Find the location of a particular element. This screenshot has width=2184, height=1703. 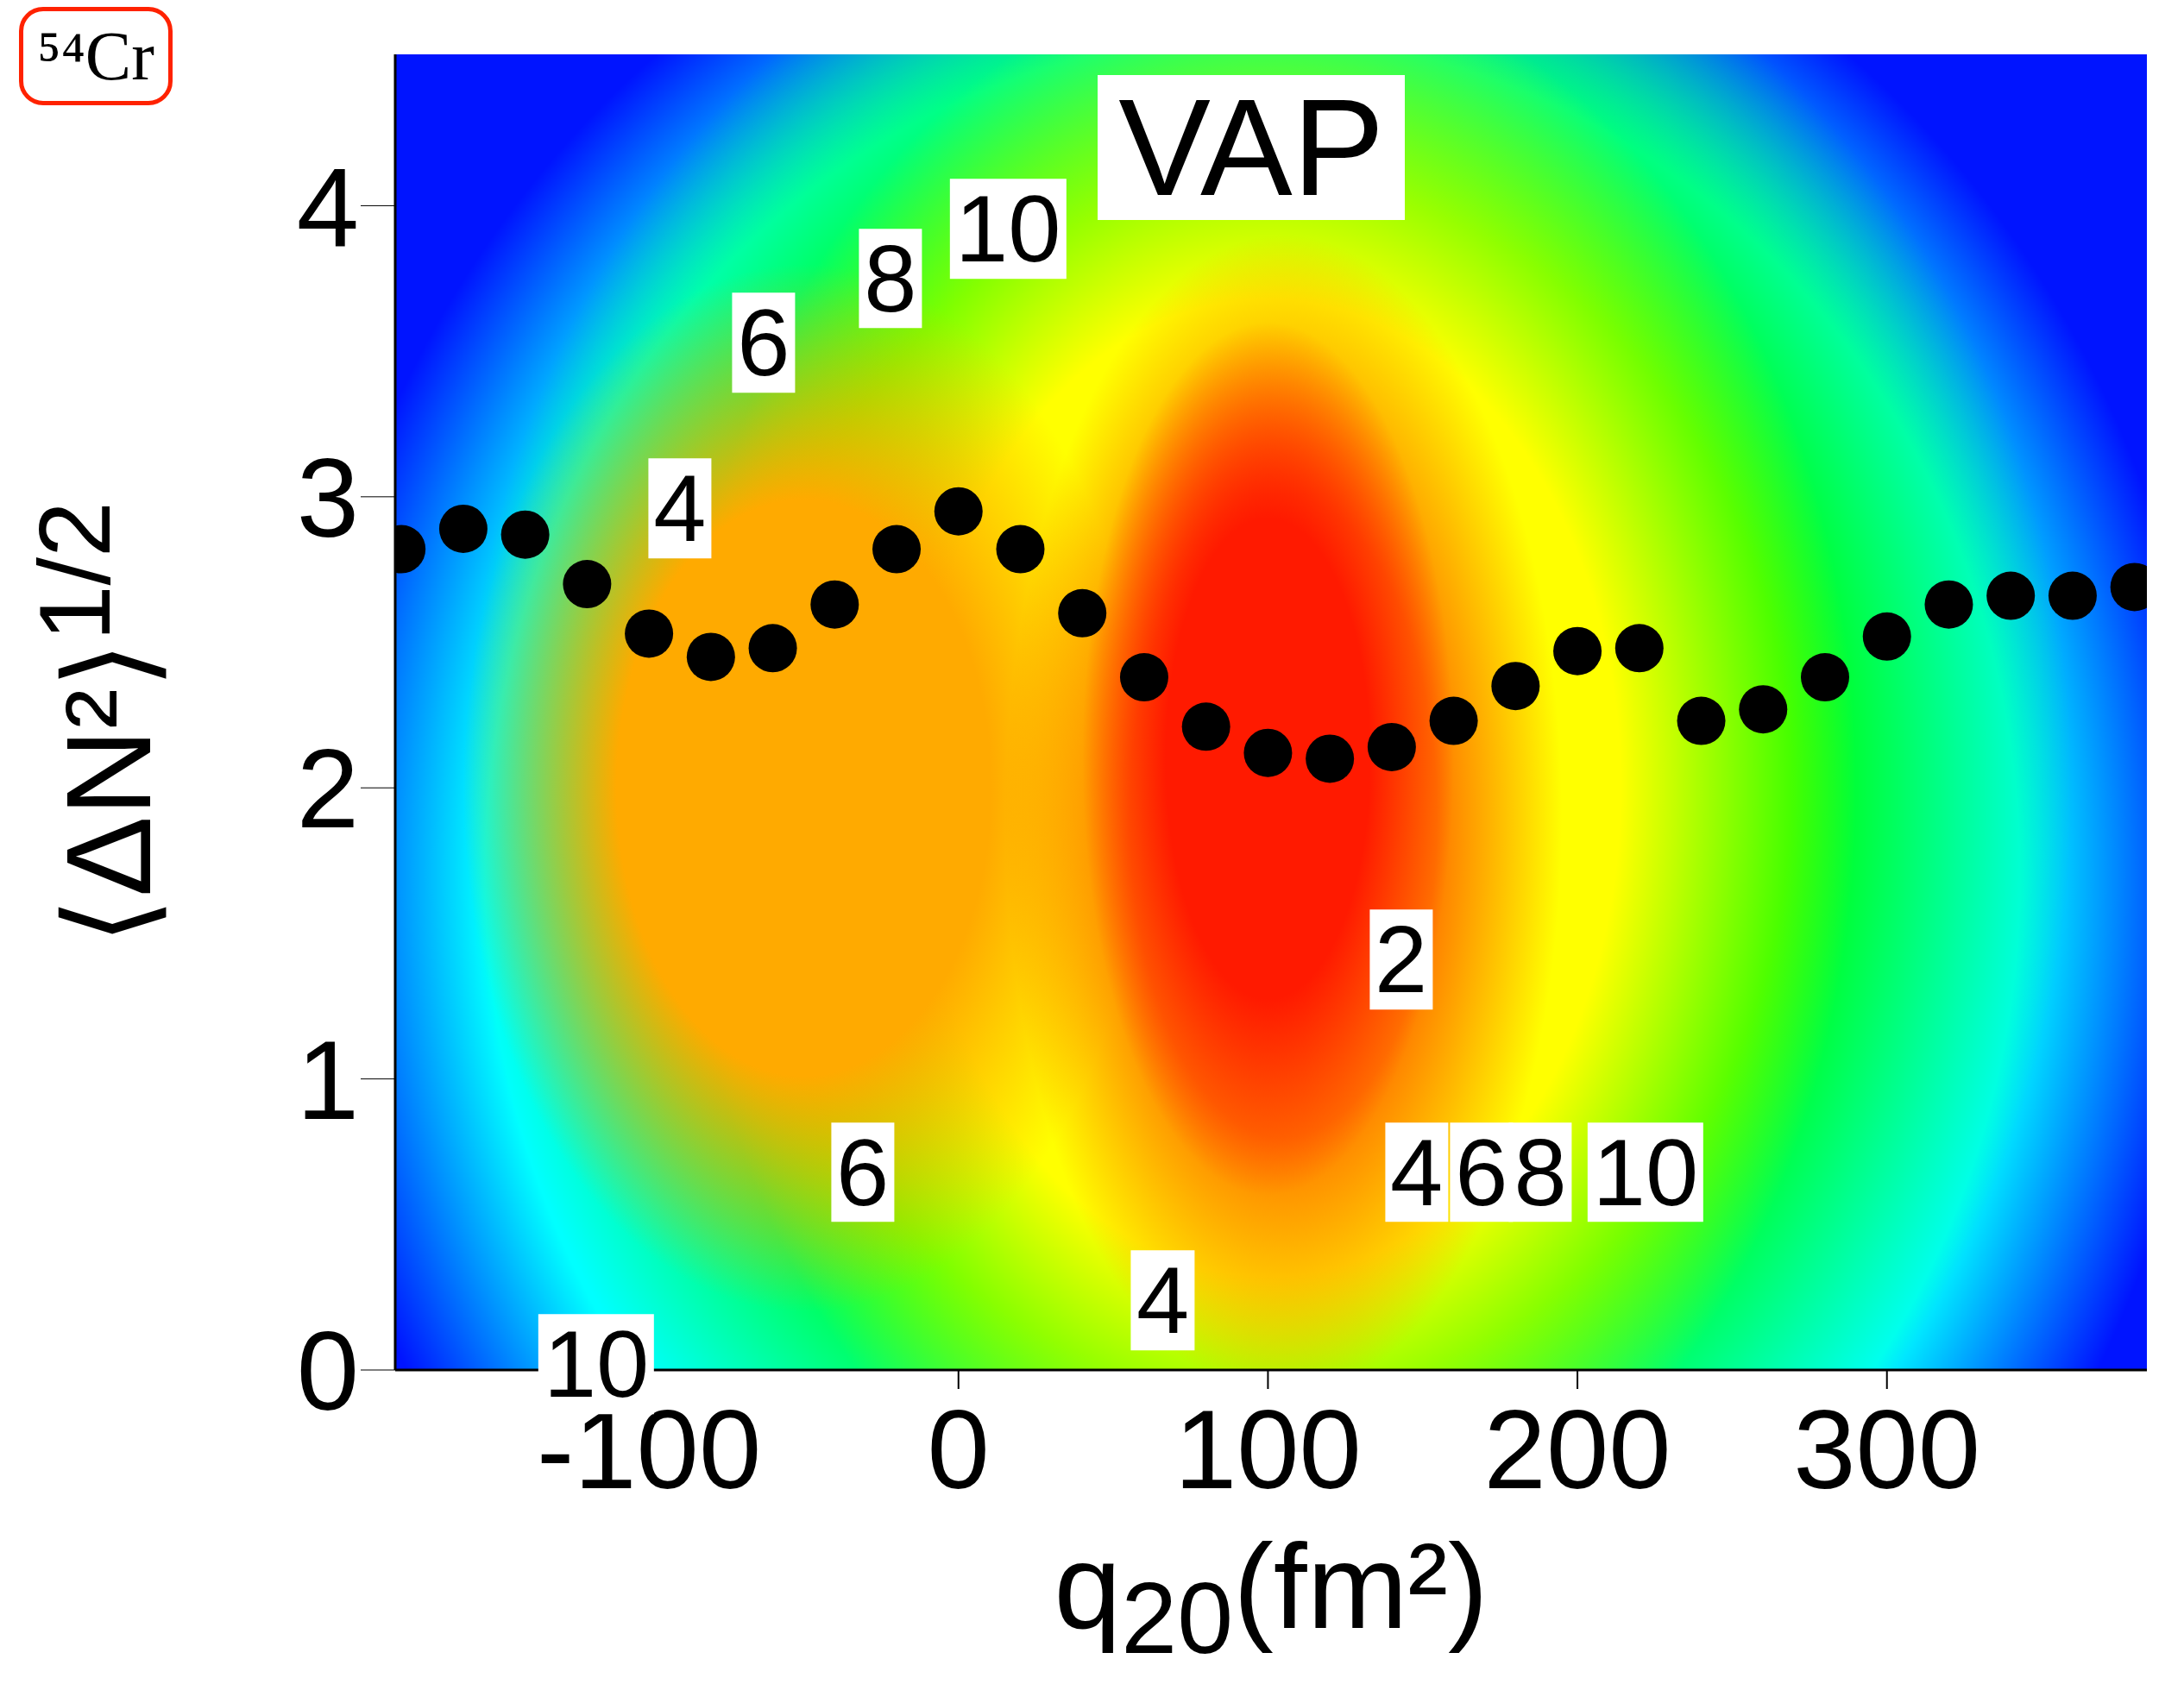

y-tick-label: 4 is located at coordinates (327, 206).